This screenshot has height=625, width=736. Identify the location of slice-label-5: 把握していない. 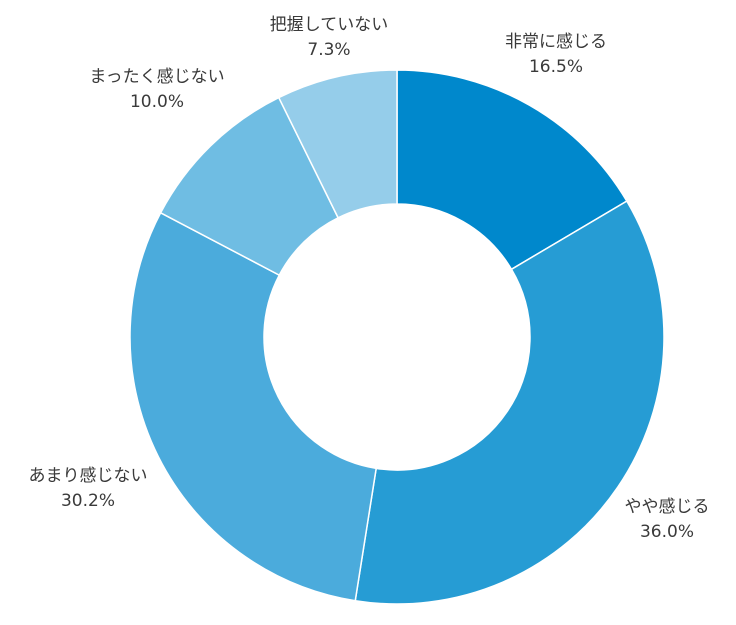
(329, 25).